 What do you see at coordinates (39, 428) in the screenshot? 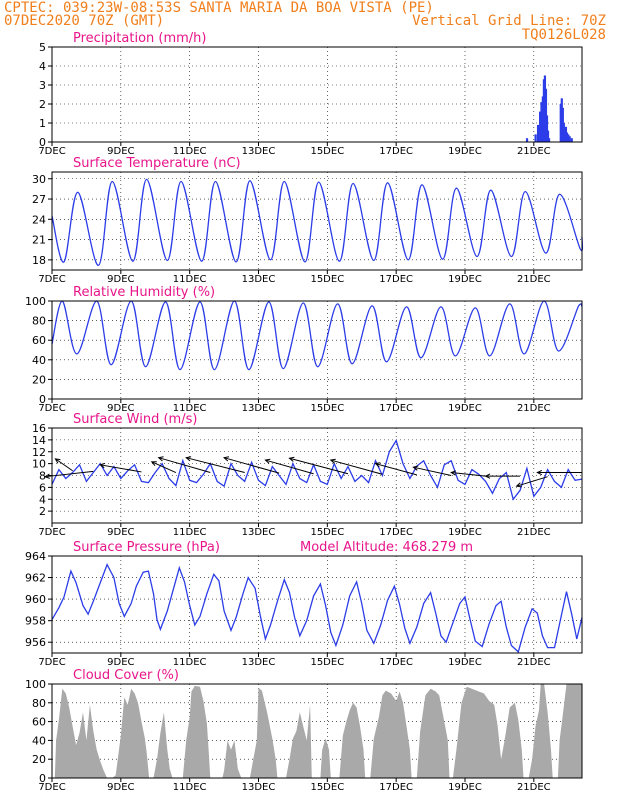
I see `wind-ytick-label: 16` at bounding box center [39, 428].